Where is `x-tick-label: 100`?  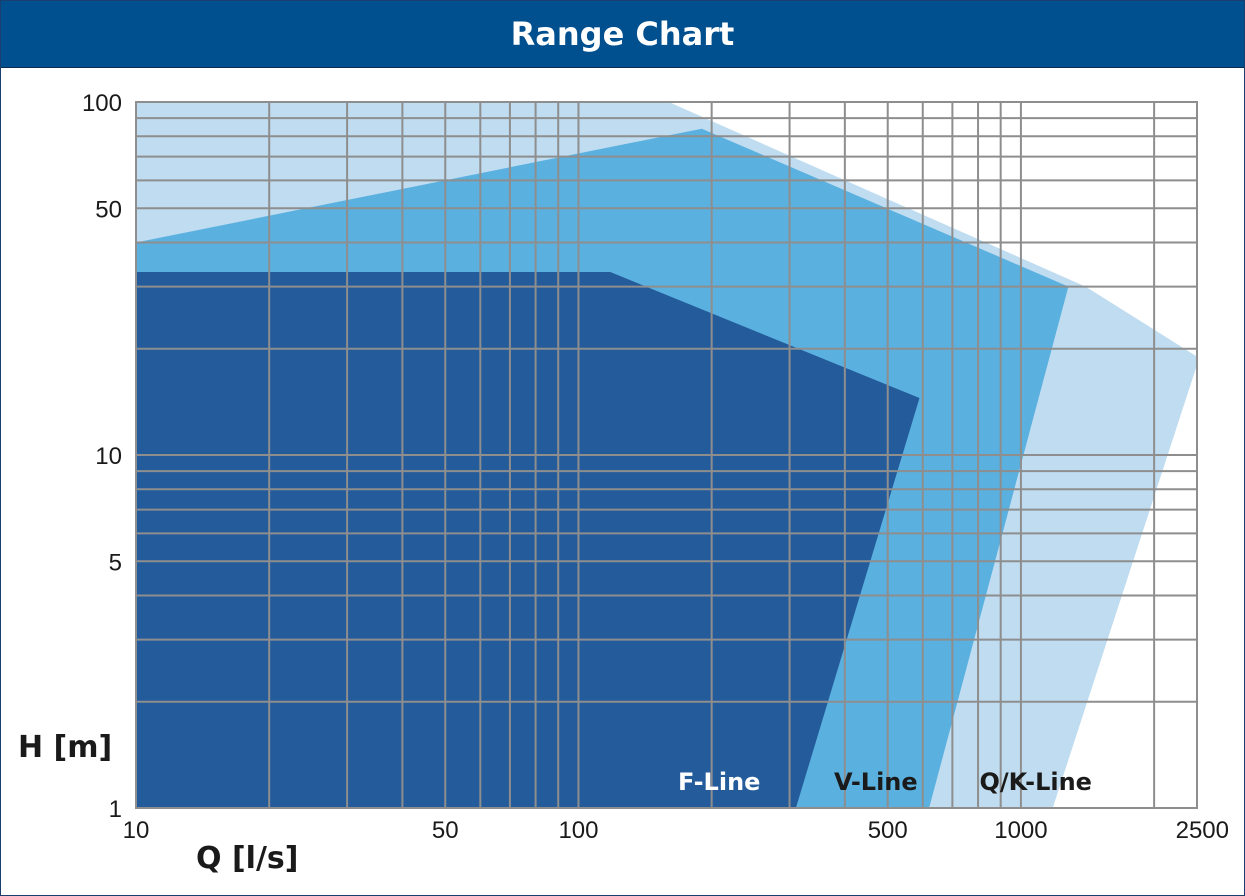 x-tick-label: 100 is located at coordinates (578, 830).